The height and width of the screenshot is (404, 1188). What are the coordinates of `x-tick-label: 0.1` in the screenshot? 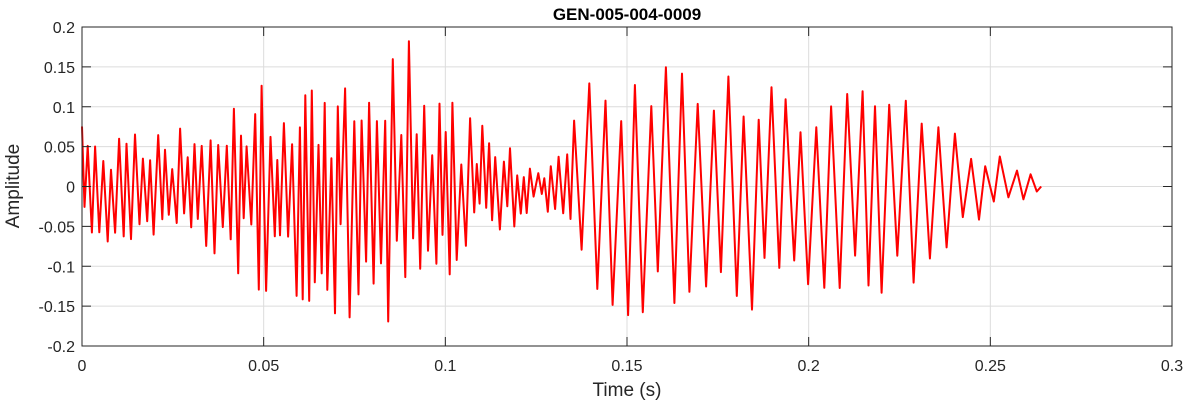 It's located at (445, 366).